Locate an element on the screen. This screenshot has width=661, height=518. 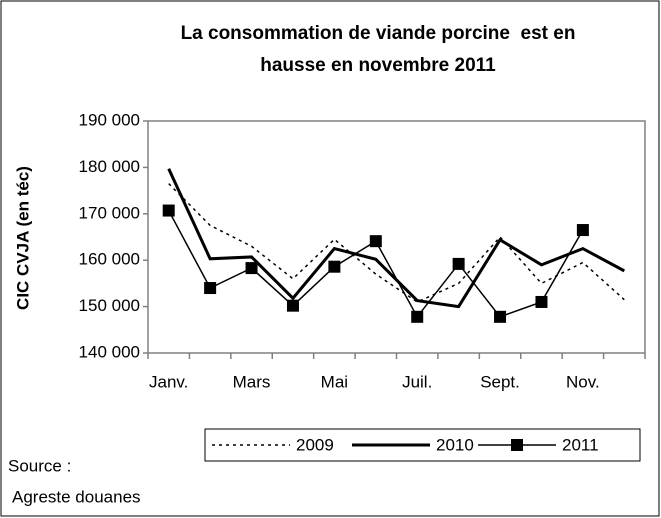
x-tick-label: Nov. is located at coordinates (583, 381).